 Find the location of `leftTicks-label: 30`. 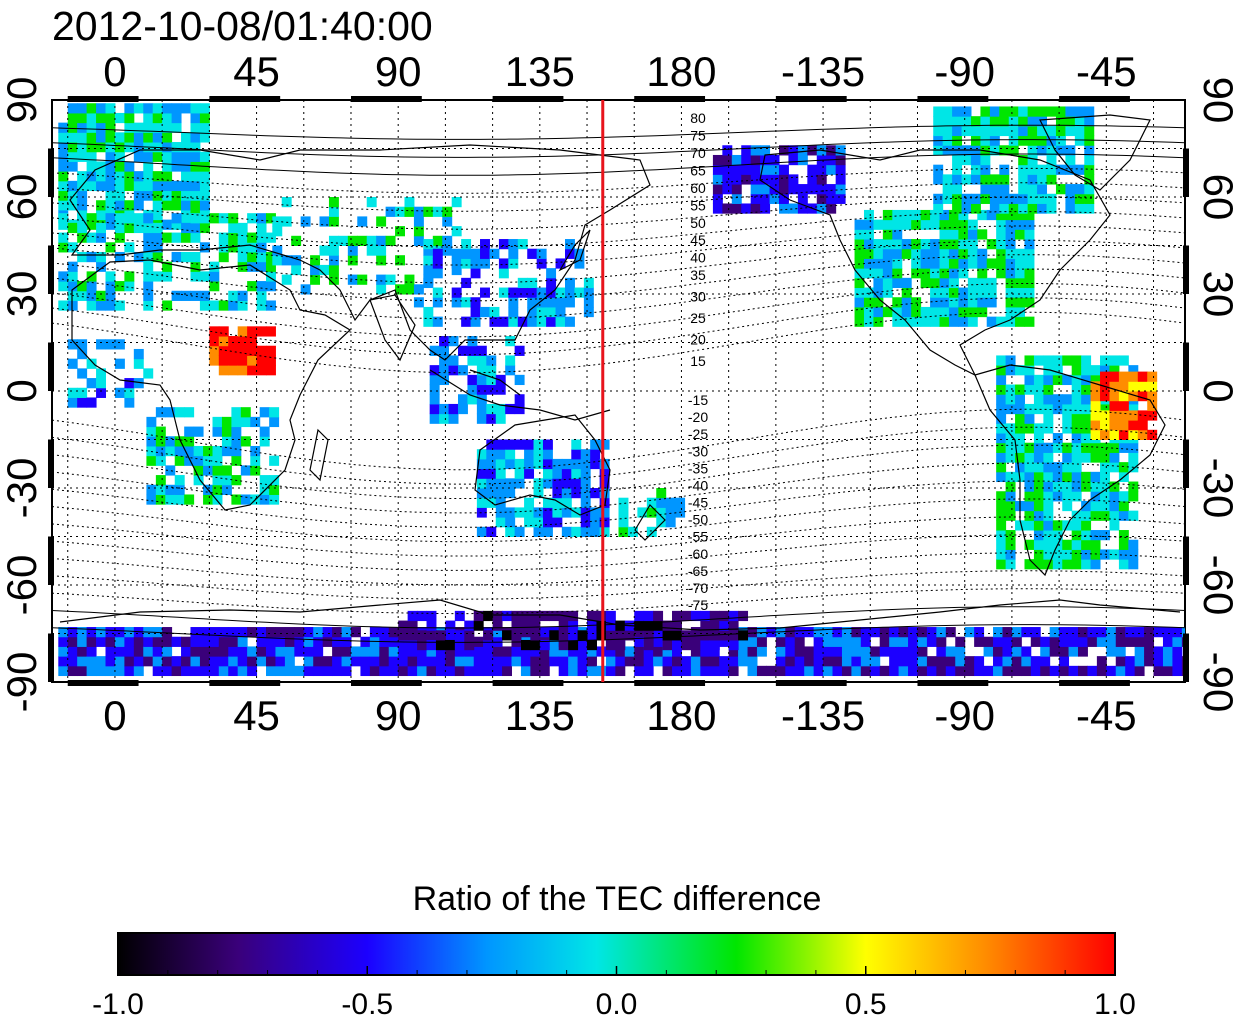

leftTicks-label: 30 is located at coordinates (22, 294).